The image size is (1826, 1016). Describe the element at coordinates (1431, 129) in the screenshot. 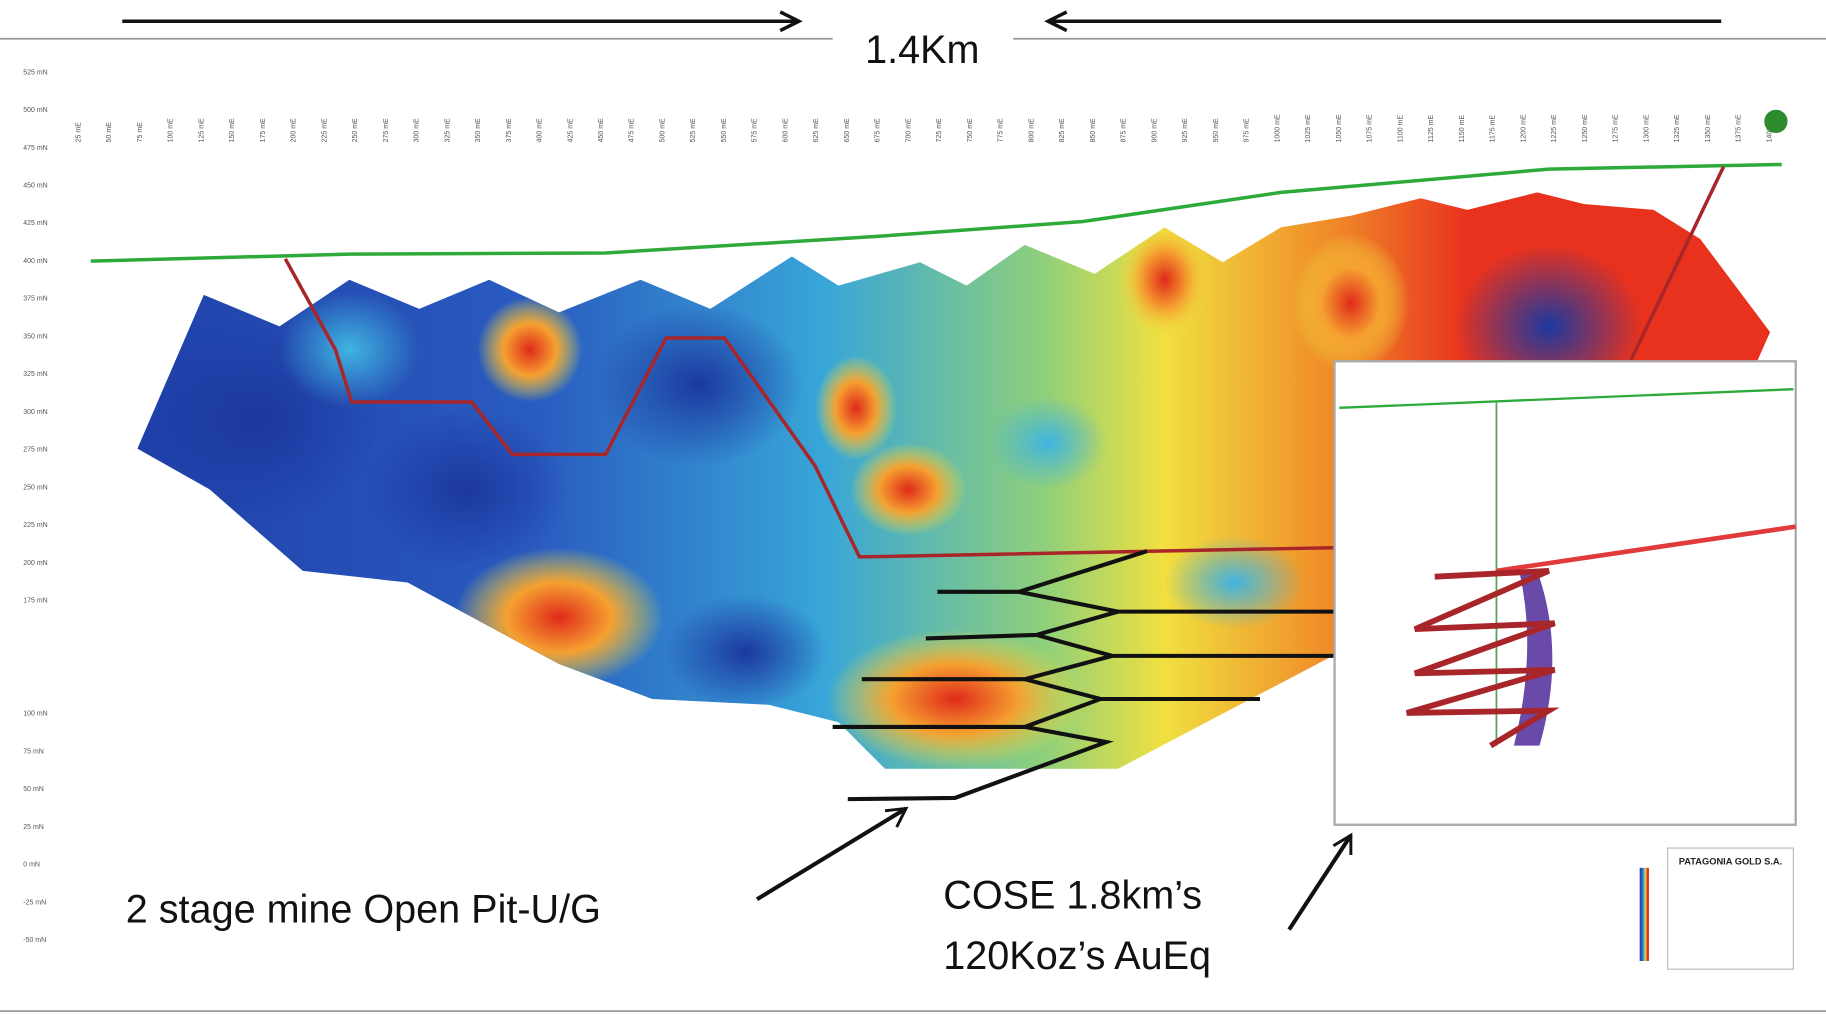

I see `x-label: 1125 mE` at that location.